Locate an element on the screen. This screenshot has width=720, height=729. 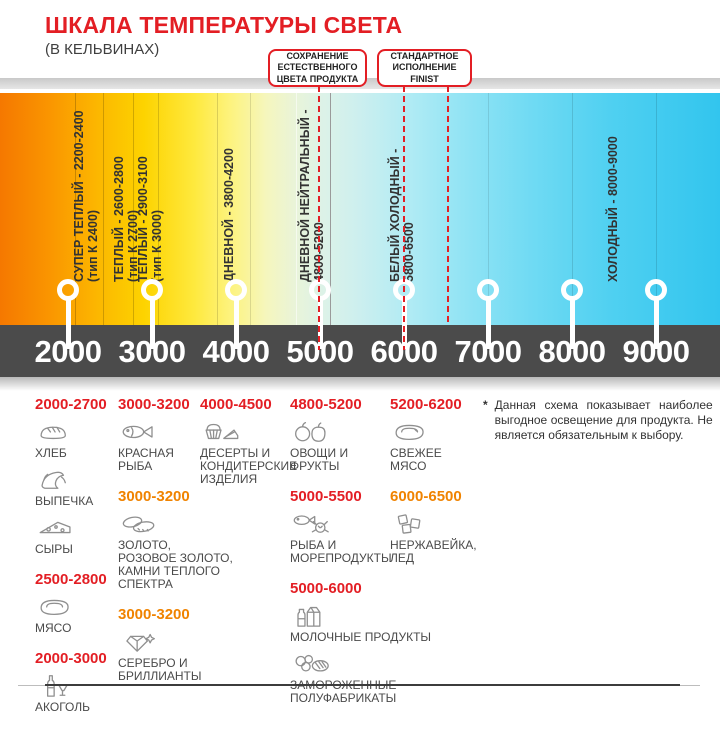
product-label: РЫБА И МОРЕПРОДУКТЫ is located at coordinates (341, 551).